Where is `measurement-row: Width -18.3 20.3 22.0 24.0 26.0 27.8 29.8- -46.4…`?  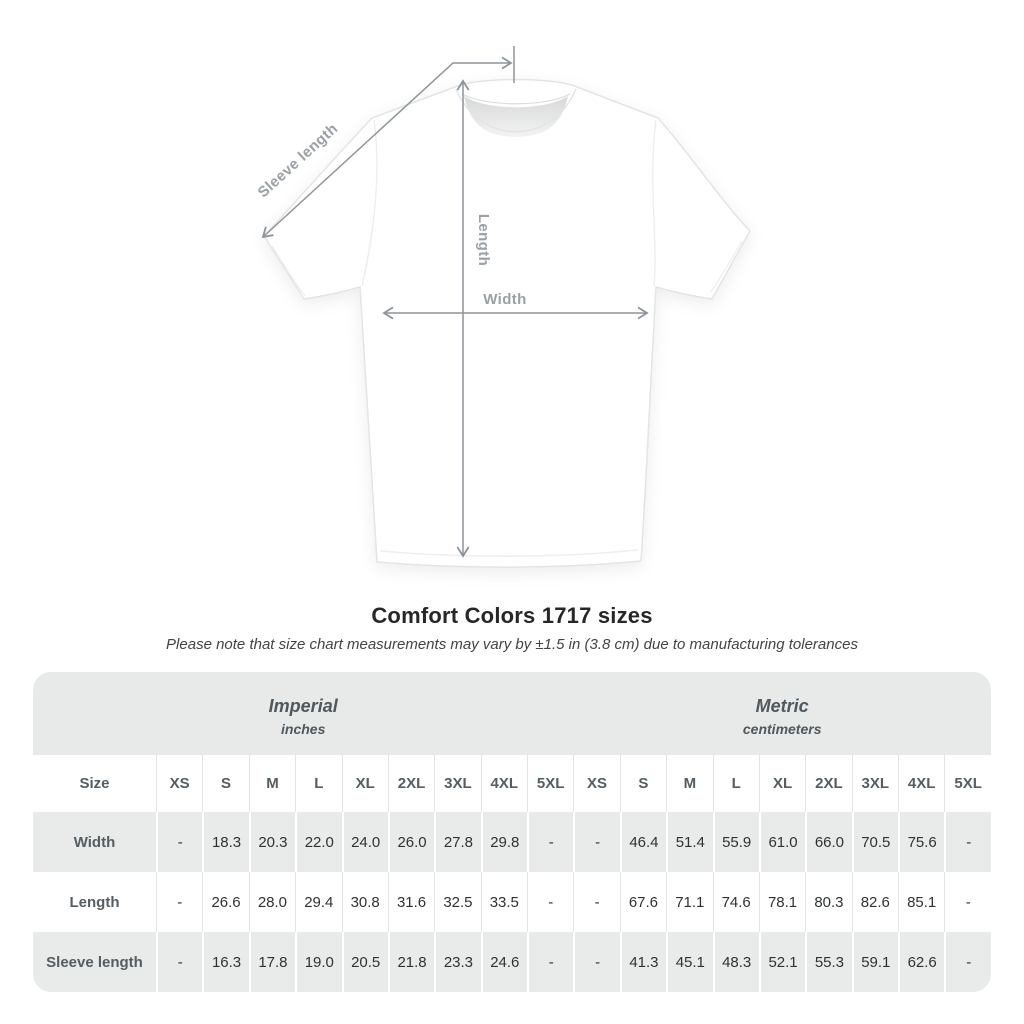
measurement-row: Width -18.3 20.3 22.0 24.0 26.0 27.8 29.8- -46.4… is located at coordinates (512, 842).